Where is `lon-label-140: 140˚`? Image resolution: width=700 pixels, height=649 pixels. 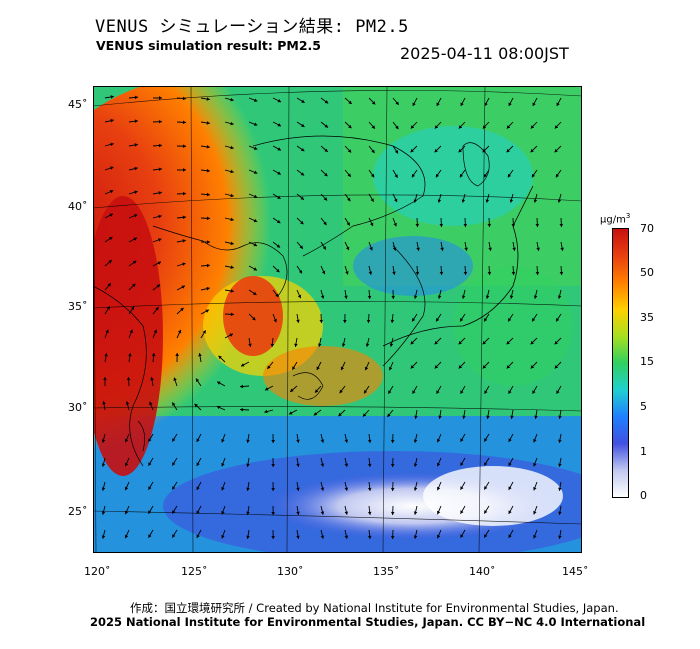
lon-label-140: 140˚ is located at coordinates (482, 571).